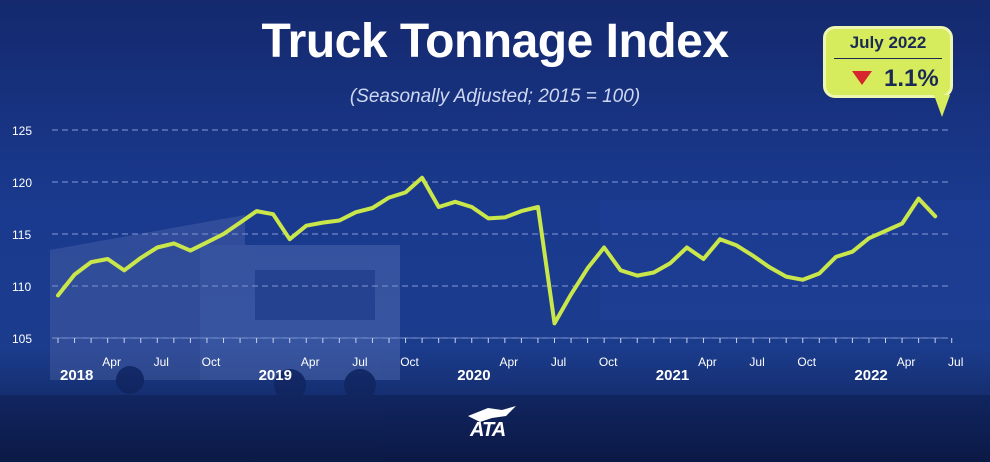 The height and width of the screenshot is (462, 990). What do you see at coordinates (862, 78) in the screenshot?
I see `down-arrow-icon` at bounding box center [862, 78].